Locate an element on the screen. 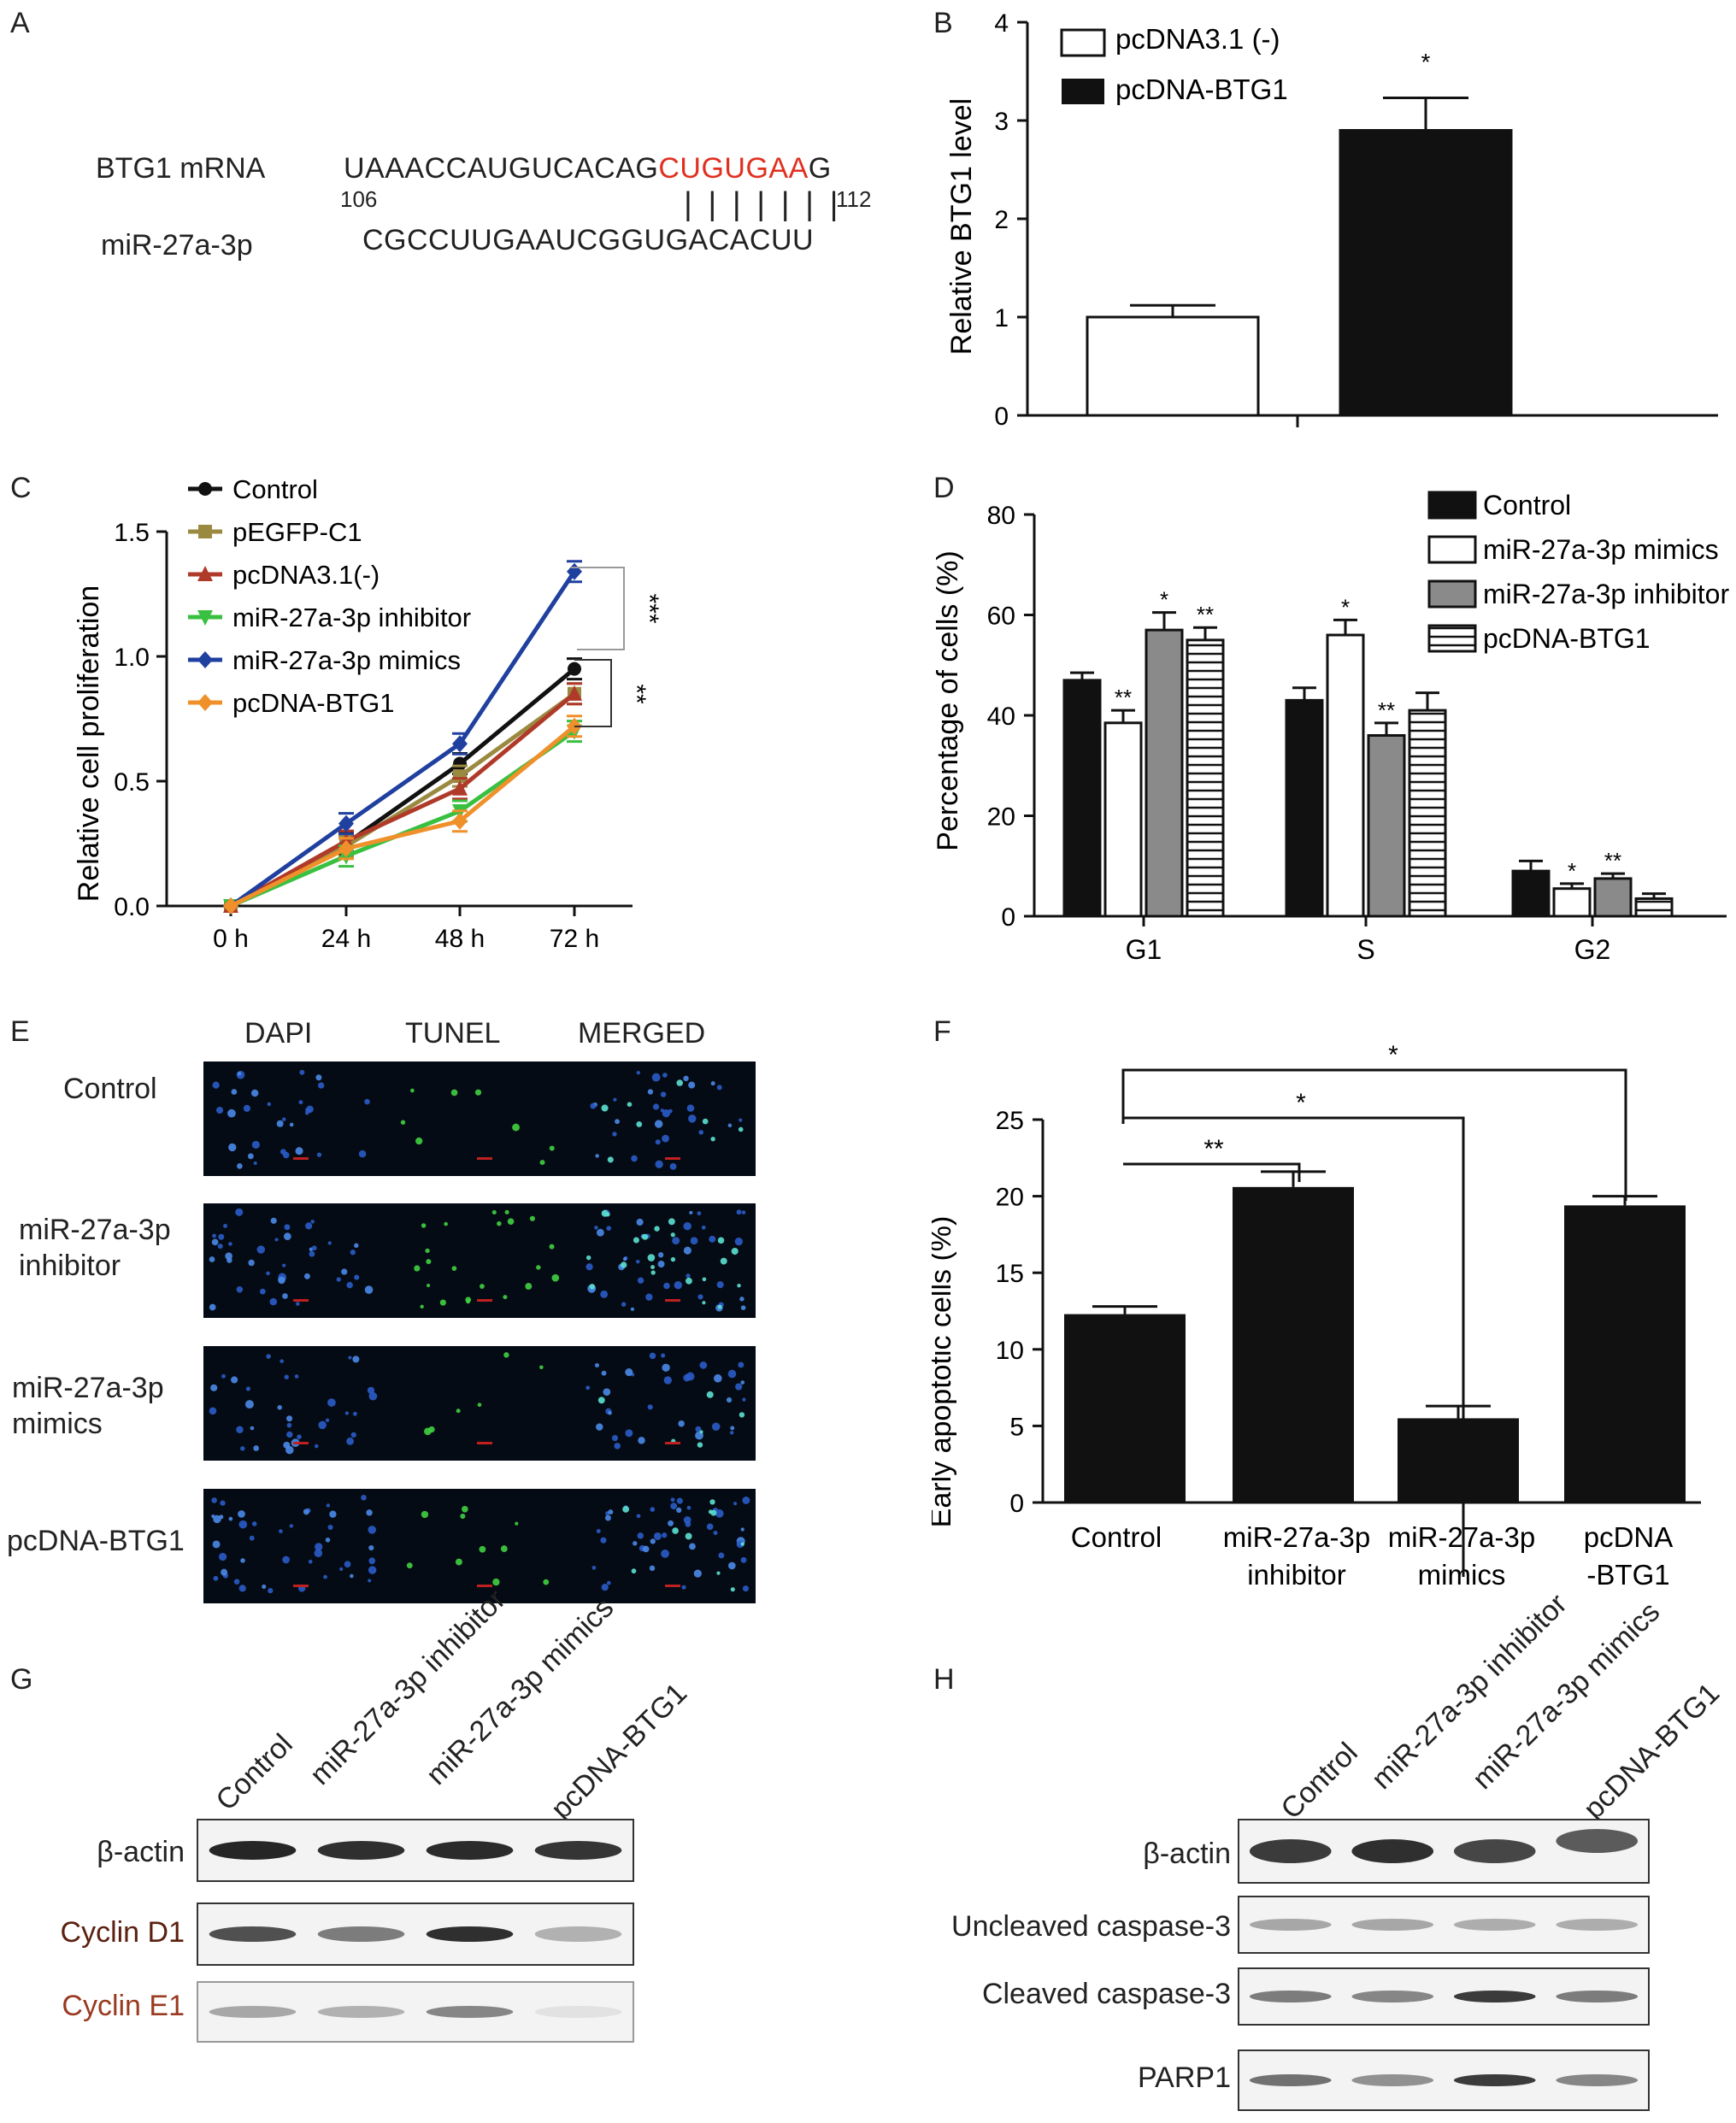 The height and width of the screenshot is (2123, 1736). g-lane-mimics: miR-27a-3p mimics is located at coordinates (520, 1691).